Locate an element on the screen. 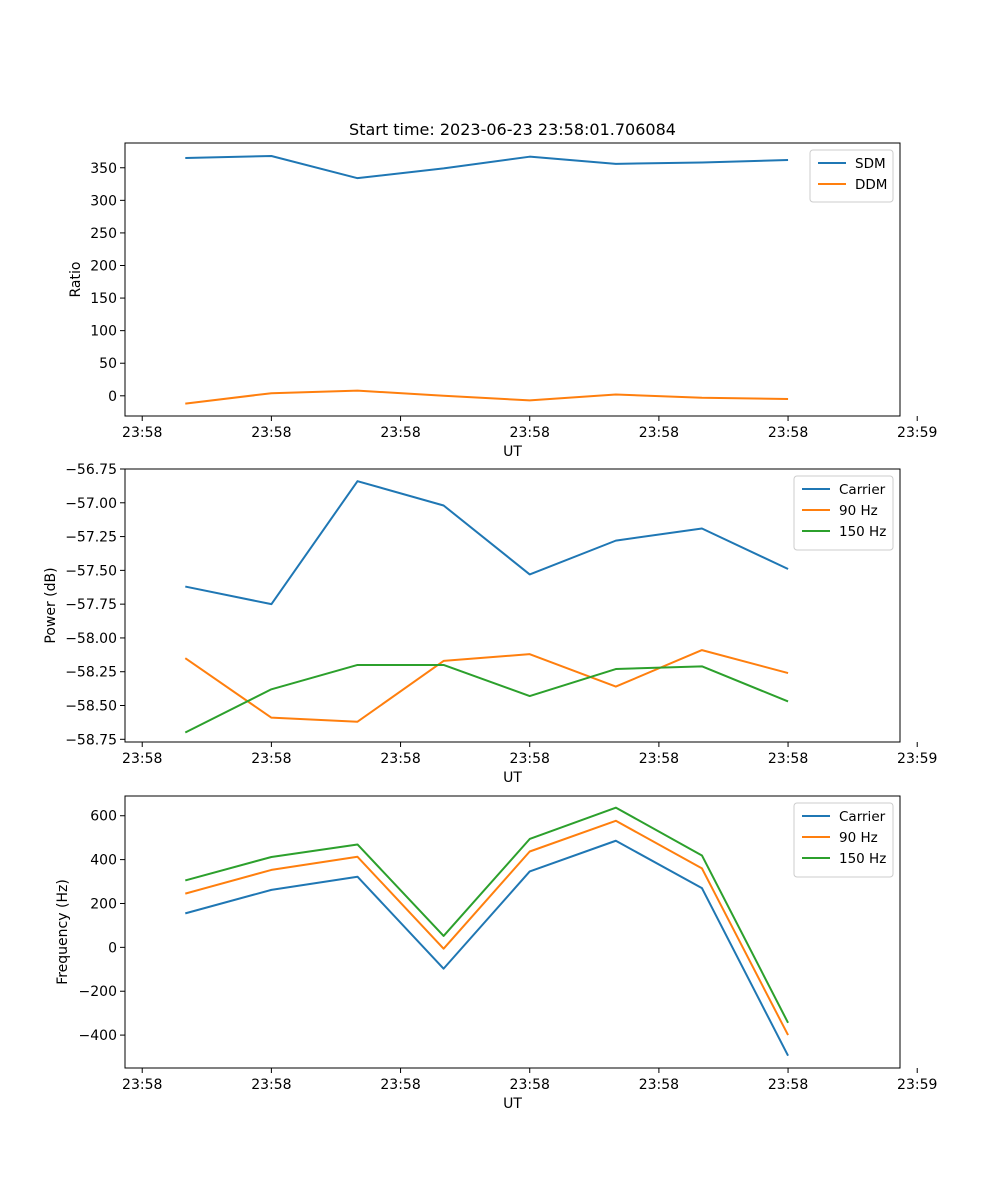 The image size is (1000, 1200). y-tick-label: 300 is located at coordinates (103, 201).